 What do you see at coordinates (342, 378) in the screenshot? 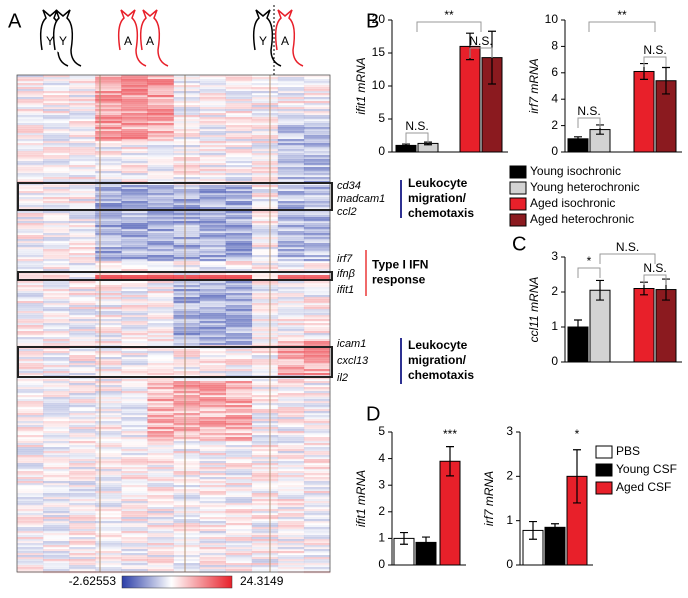
I see `gene-label: il2` at bounding box center [342, 378].